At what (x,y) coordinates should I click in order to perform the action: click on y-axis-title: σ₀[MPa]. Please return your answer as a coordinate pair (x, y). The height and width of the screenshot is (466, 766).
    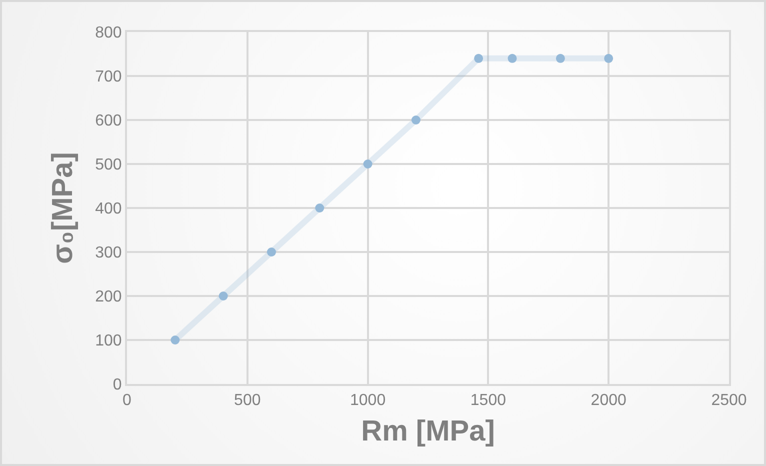
    Looking at the image, I should click on (62, 208).